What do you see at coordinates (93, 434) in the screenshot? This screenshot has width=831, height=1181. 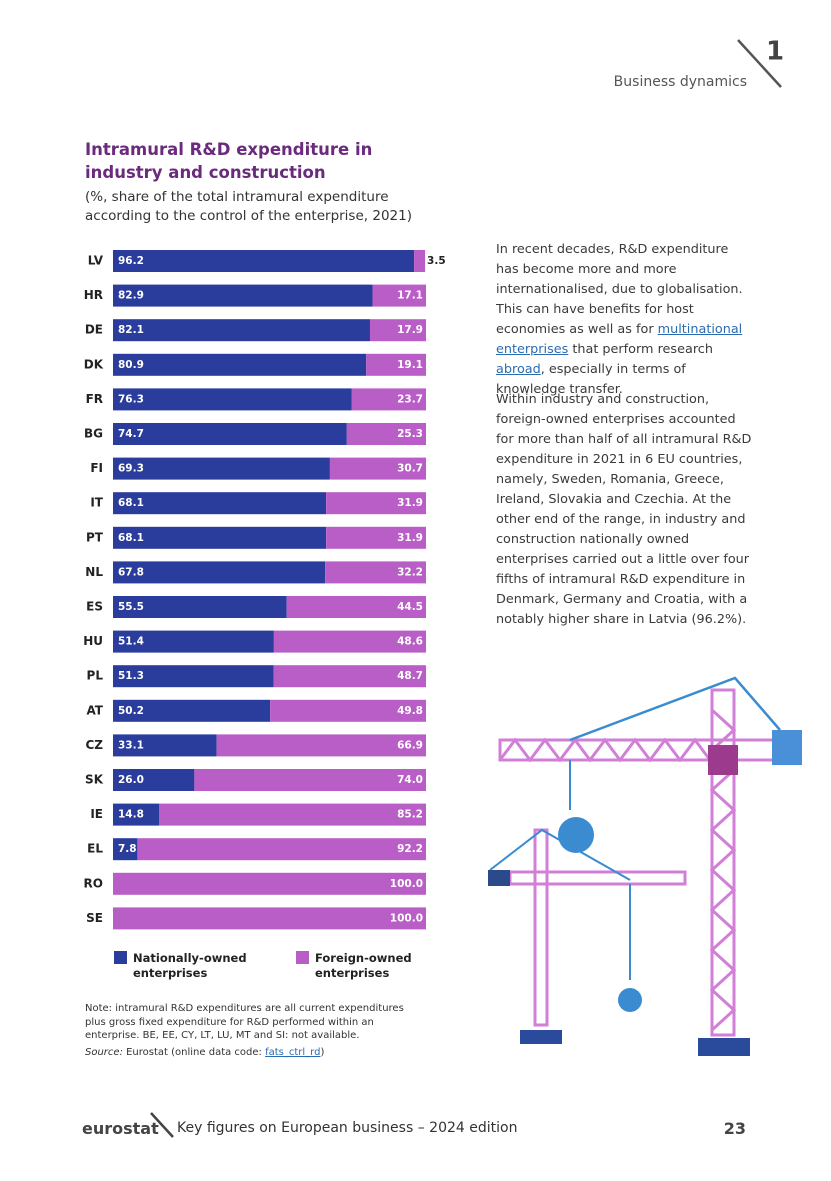 I see `category-label: BG` at bounding box center [93, 434].